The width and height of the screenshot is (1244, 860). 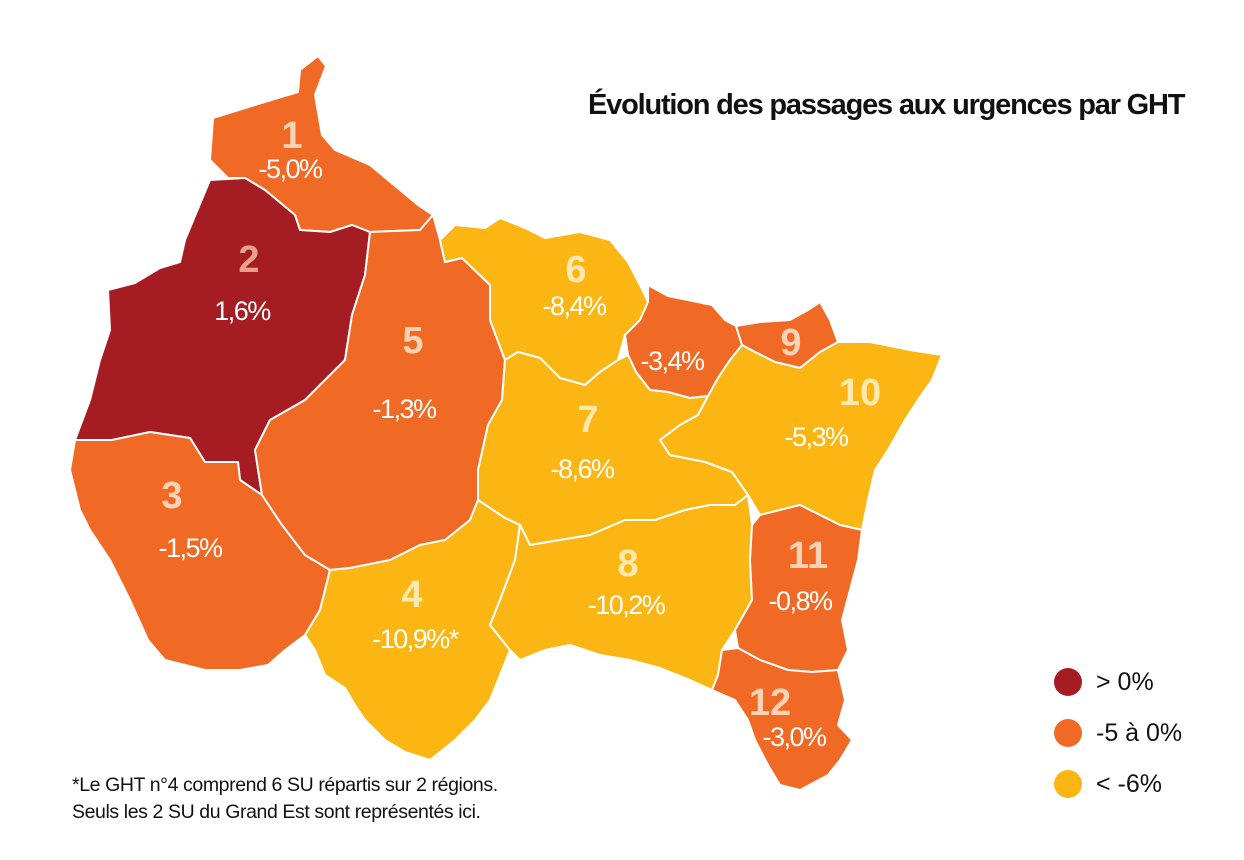 I want to click on region-4-value: -10,9%*, so click(x=416, y=639).